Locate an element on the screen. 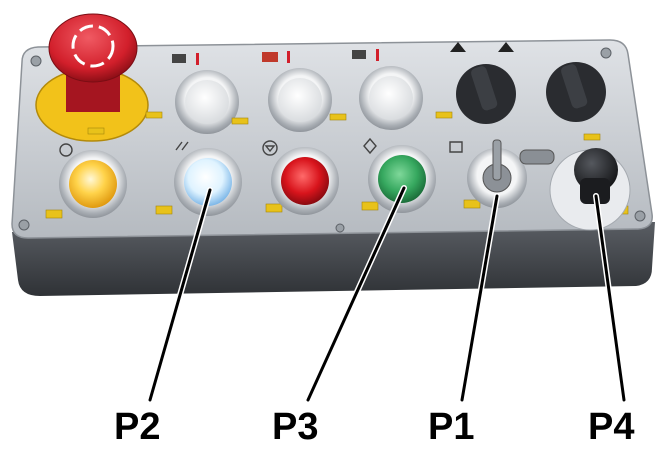  top-row-white-lamps is located at coordinates (299, 100).